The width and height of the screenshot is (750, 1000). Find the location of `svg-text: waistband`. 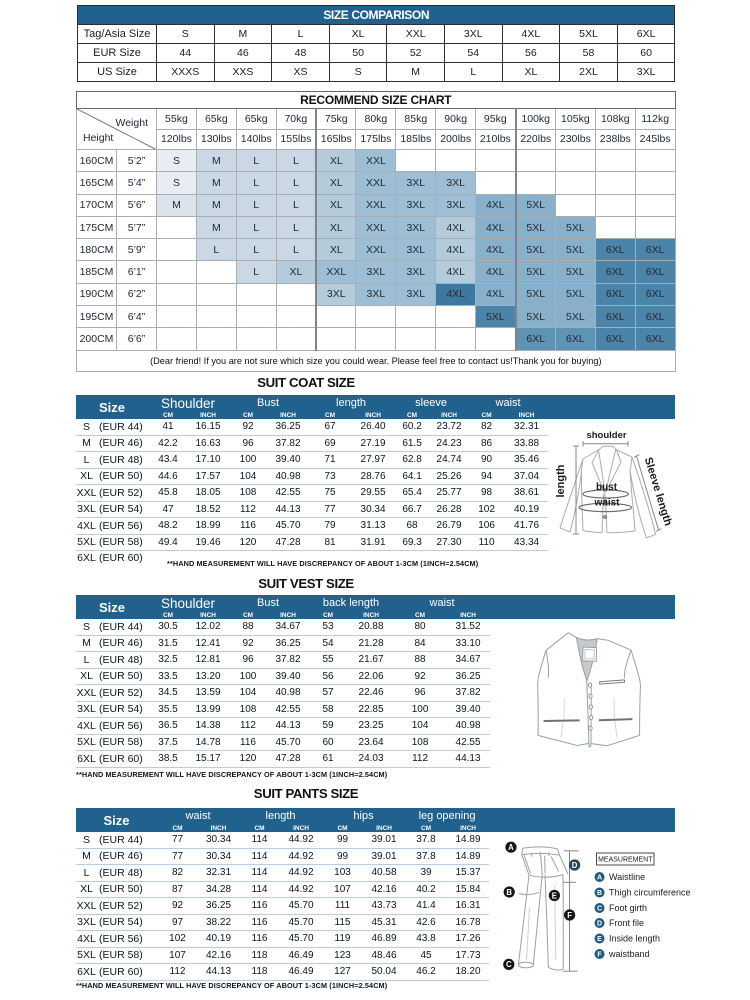

svg-text: waistband is located at coordinates (629, 954).